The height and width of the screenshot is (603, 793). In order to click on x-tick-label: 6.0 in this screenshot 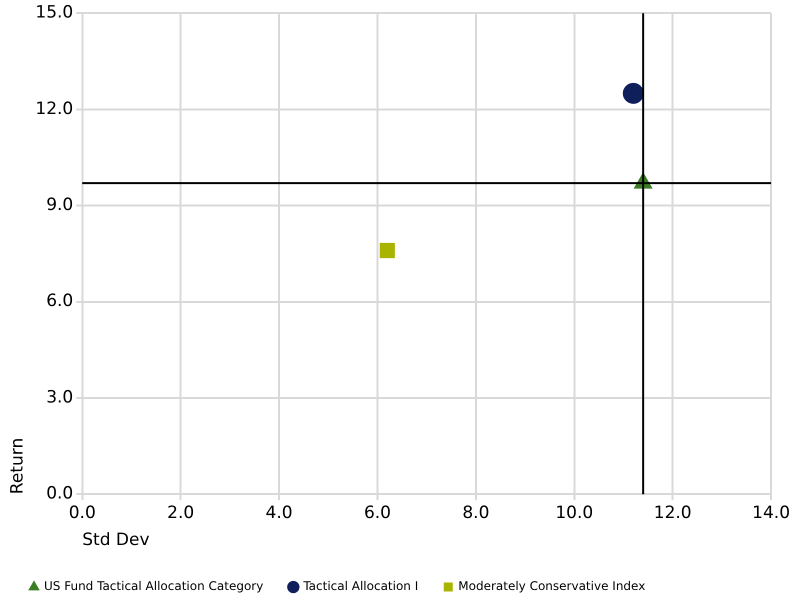, I will do `click(377, 512)`.